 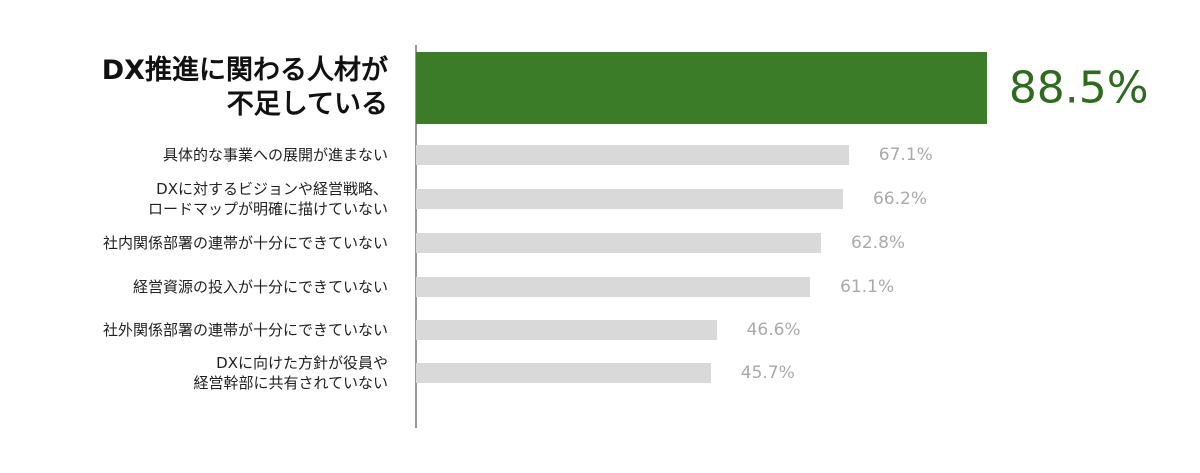 I want to click on category-label: 社内関係部署の連帯が十分にできていない, so click(x=245, y=243).